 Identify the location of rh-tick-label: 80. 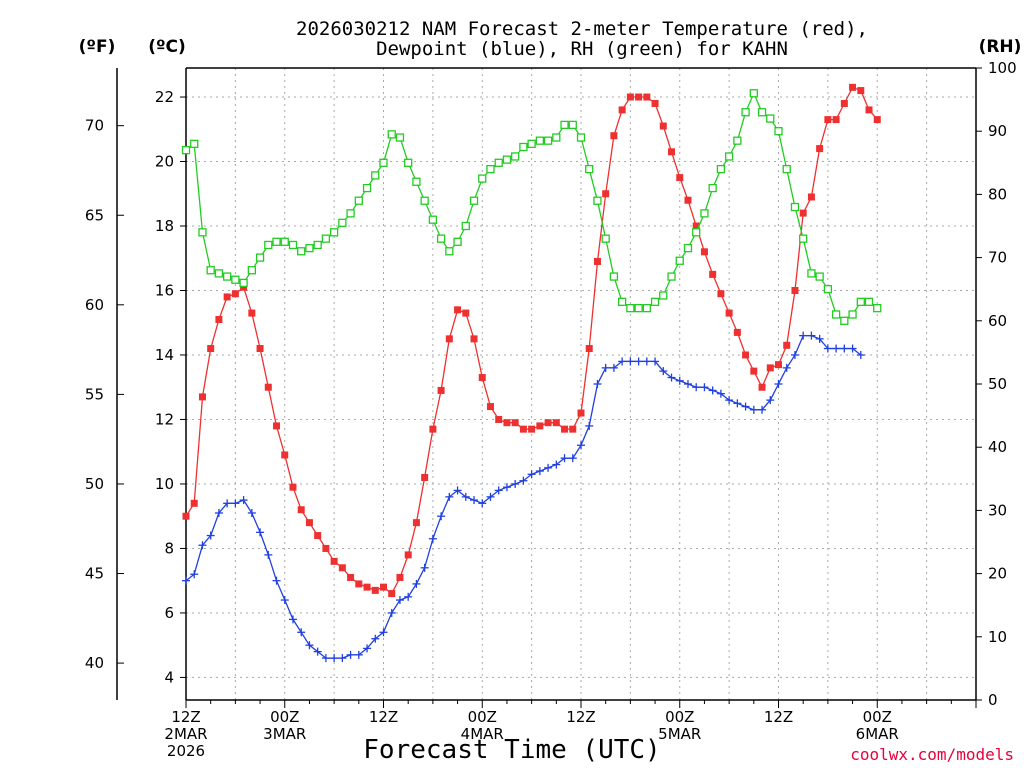
(997, 194).